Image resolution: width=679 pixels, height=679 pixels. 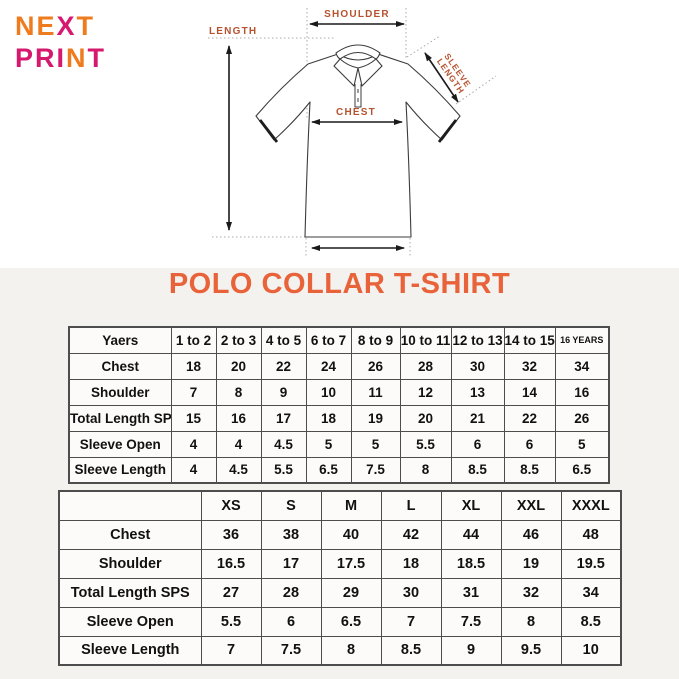 I want to click on size-value: 10, so click(x=328, y=392).